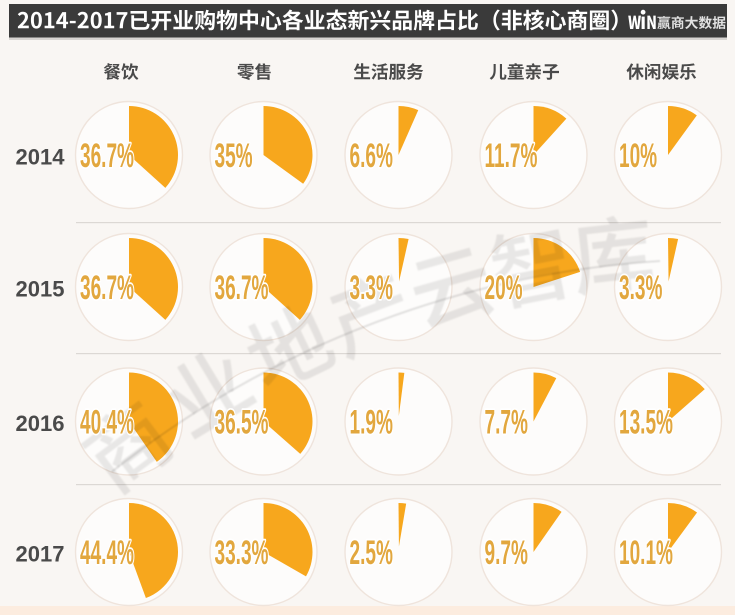 Image resolution: width=735 pixels, height=615 pixels. I want to click on svg-text: 1.9%, so click(371, 422).